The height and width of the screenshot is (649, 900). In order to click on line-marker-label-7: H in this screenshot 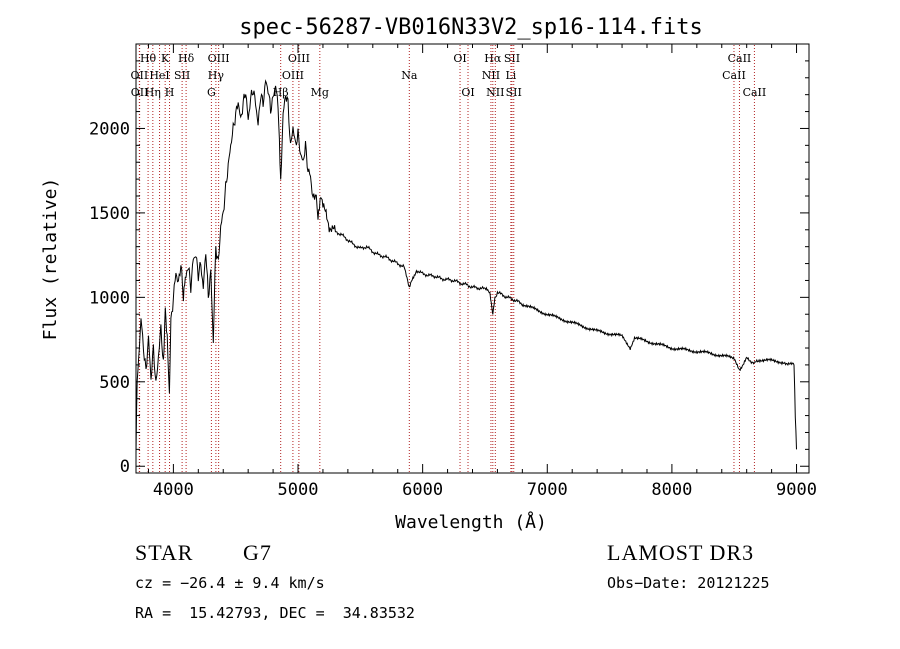, I will do `click(170, 92)`.